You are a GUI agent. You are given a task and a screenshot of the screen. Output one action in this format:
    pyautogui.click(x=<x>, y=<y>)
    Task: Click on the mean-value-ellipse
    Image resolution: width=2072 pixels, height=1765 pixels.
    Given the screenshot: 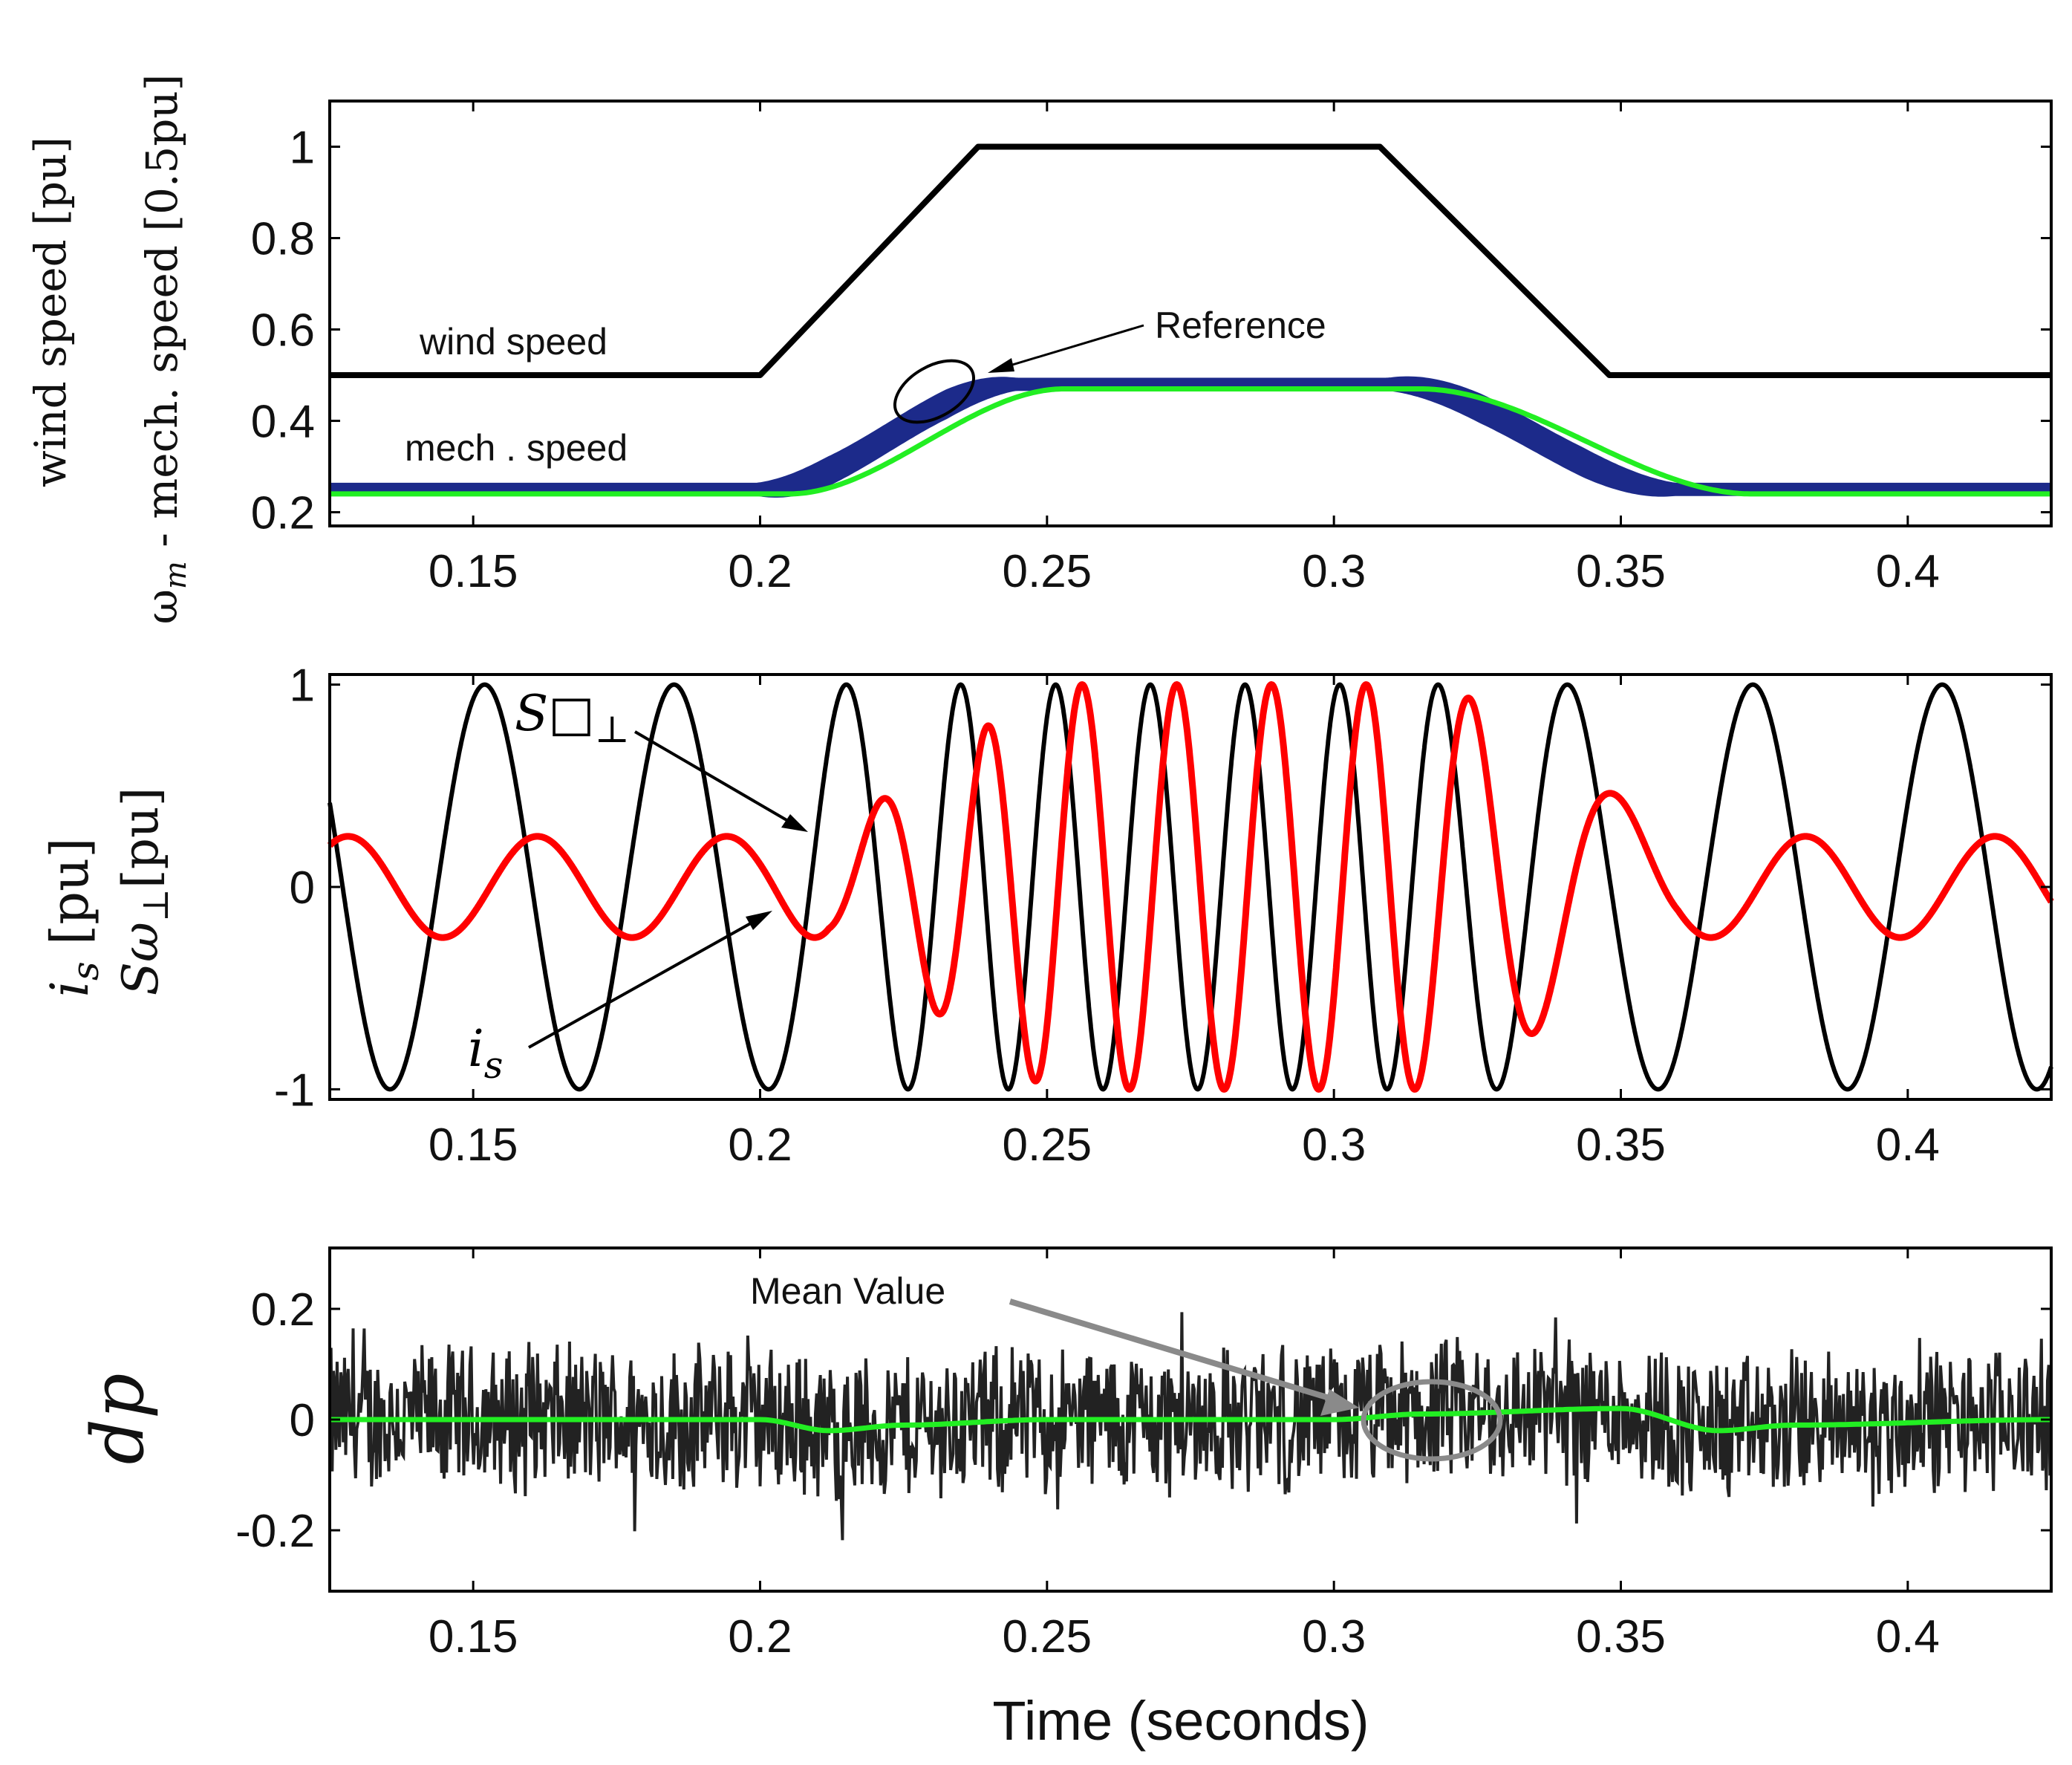 What is the action you would take?
    pyautogui.click(x=1432, y=1420)
    